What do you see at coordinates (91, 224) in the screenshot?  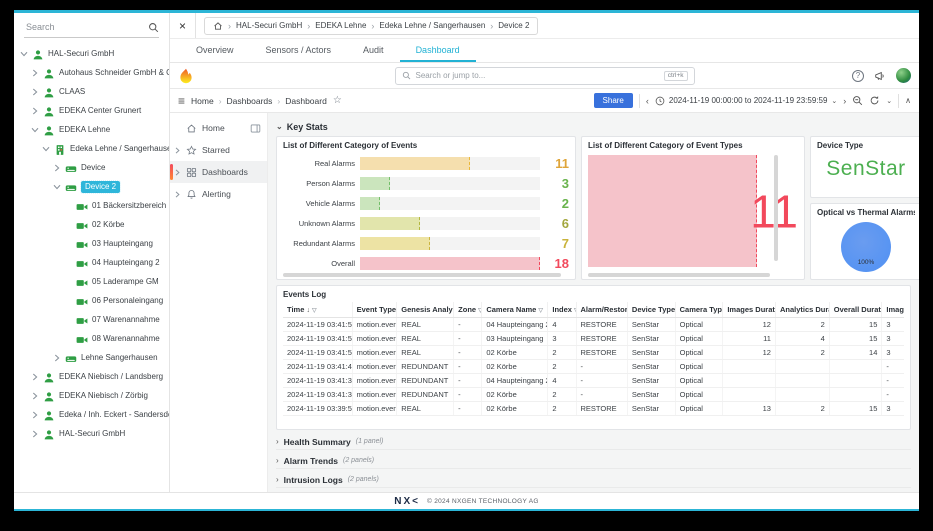 I see `tree-item-02-k-rbe: 02 Körbe` at bounding box center [91, 224].